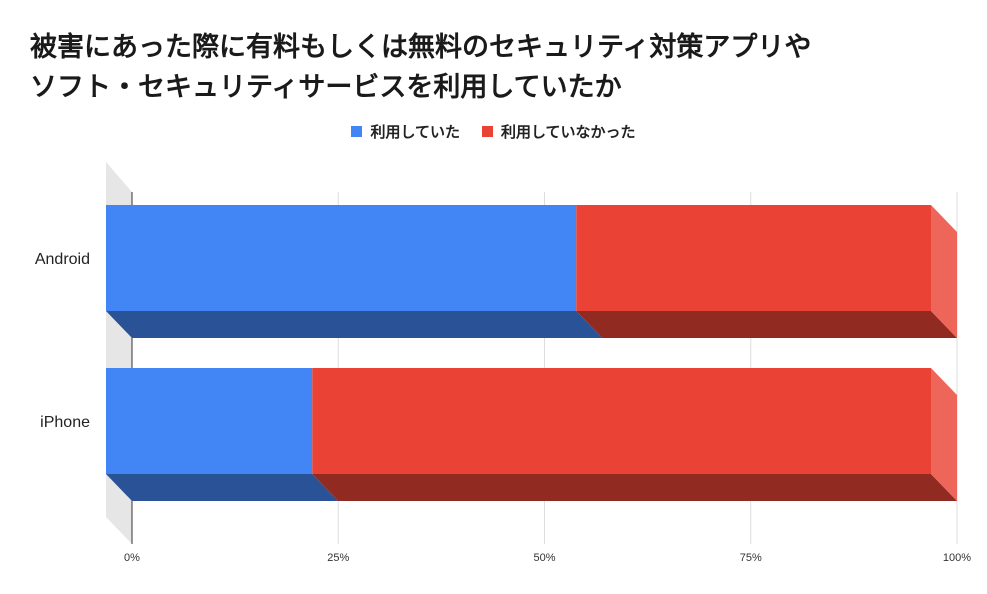 This screenshot has width=987, height=594. I want to click on x-tick-label: 0%, so click(132, 558).